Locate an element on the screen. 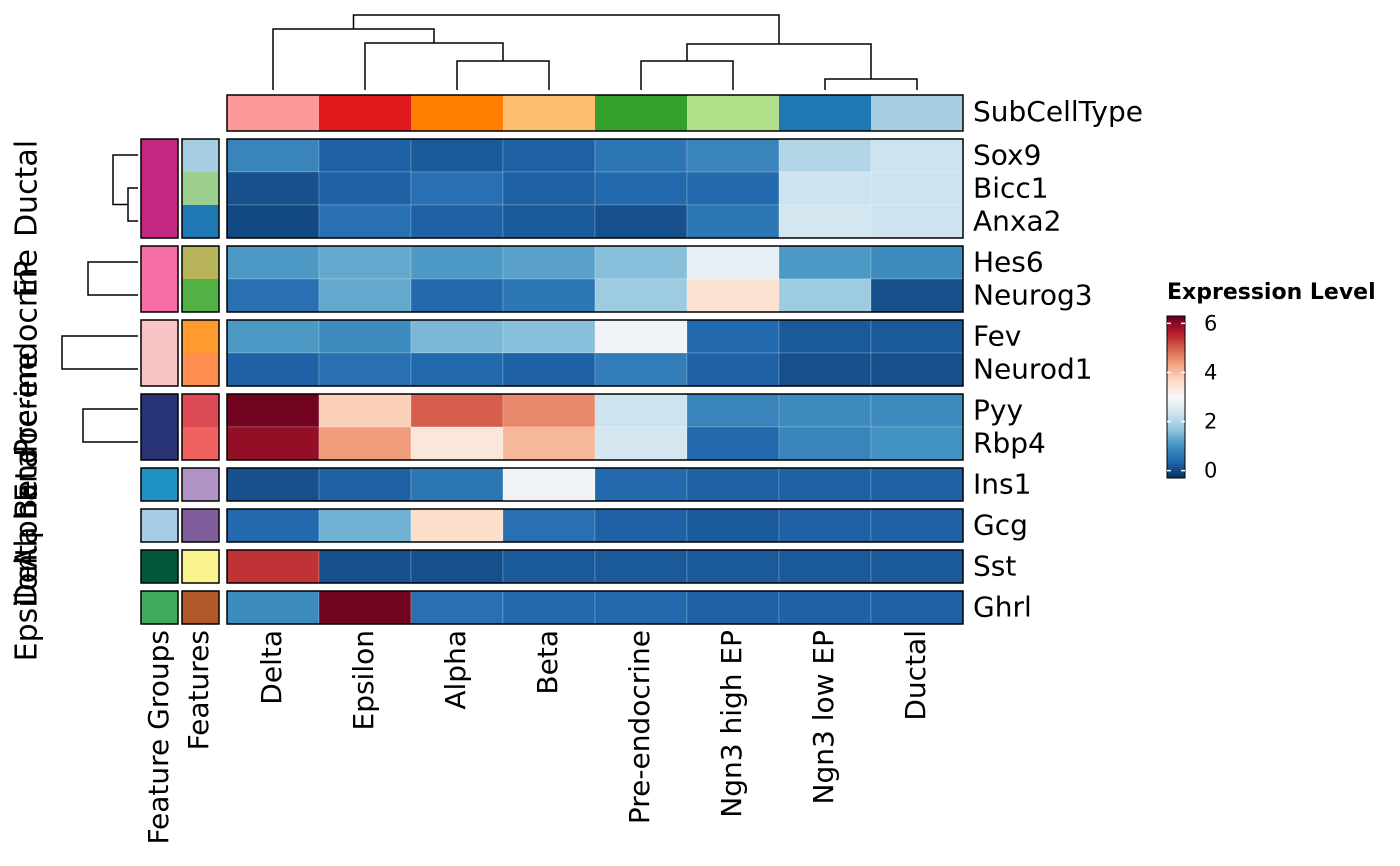 The image size is (1400, 866). column-label: Ngn3 high EP is located at coordinates (731, 724).